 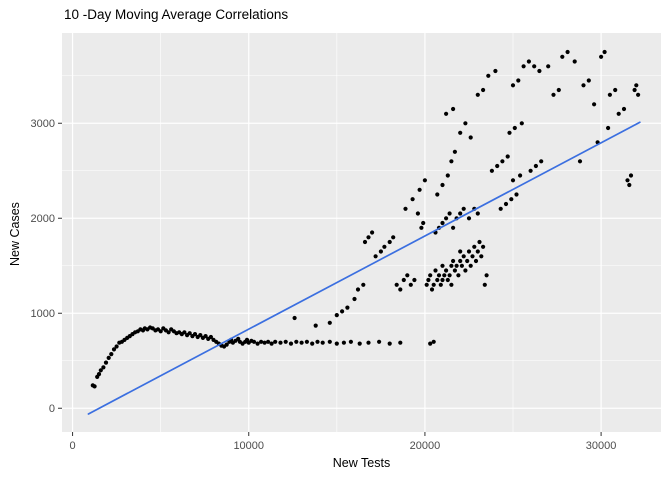 What do you see at coordinates (73, 446) in the screenshot?
I see `x-tick-label: 0` at bounding box center [73, 446].